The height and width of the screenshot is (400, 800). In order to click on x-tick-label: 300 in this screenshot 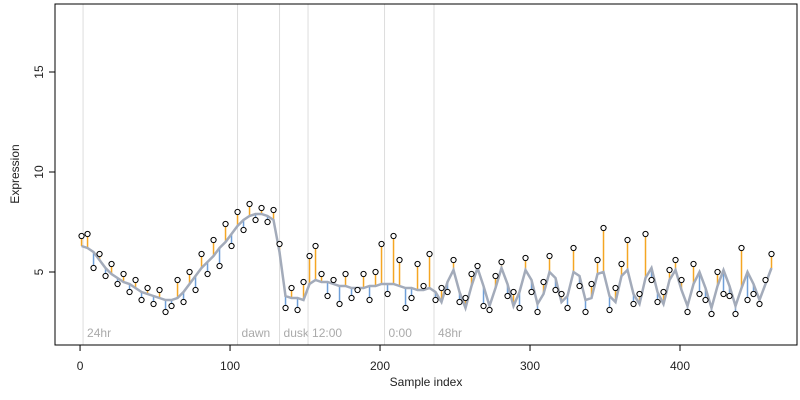, I will do `click(530, 366)`.